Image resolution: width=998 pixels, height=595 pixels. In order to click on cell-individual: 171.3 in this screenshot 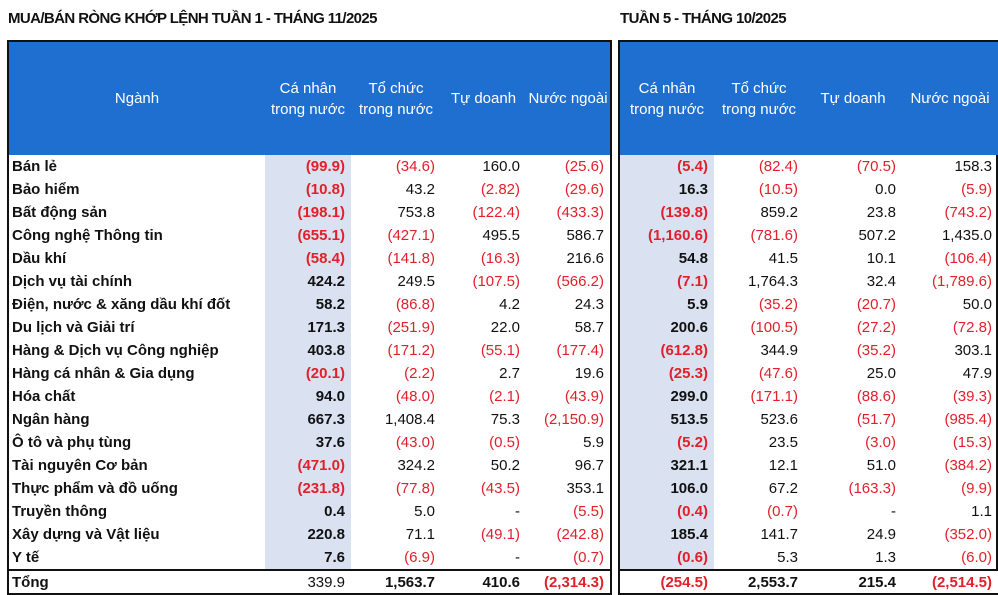, I will do `click(308, 327)`.